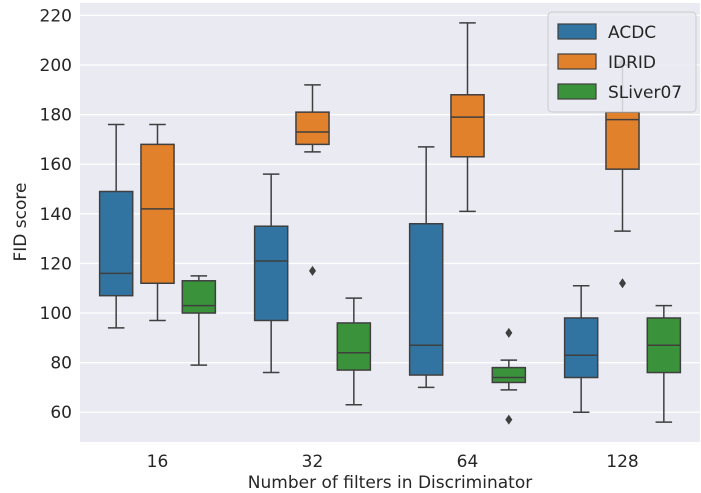  I want to click on y-tick-label: 220, so click(56, 16).